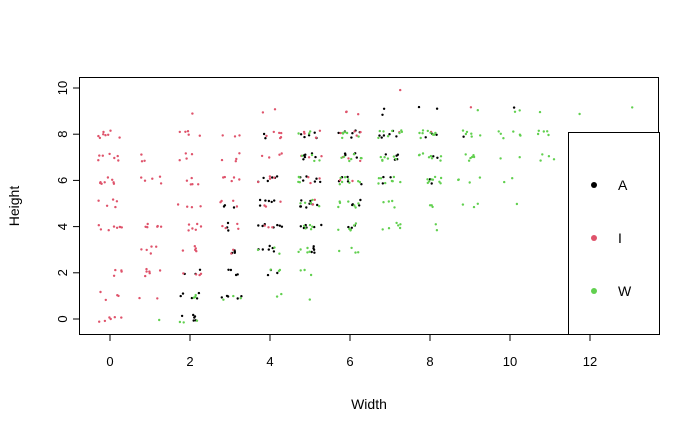 The width and height of the screenshot is (700, 432). What do you see at coordinates (510, 361) in the screenshot?
I see `x-tick-label: 10` at bounding box center [510, 361].